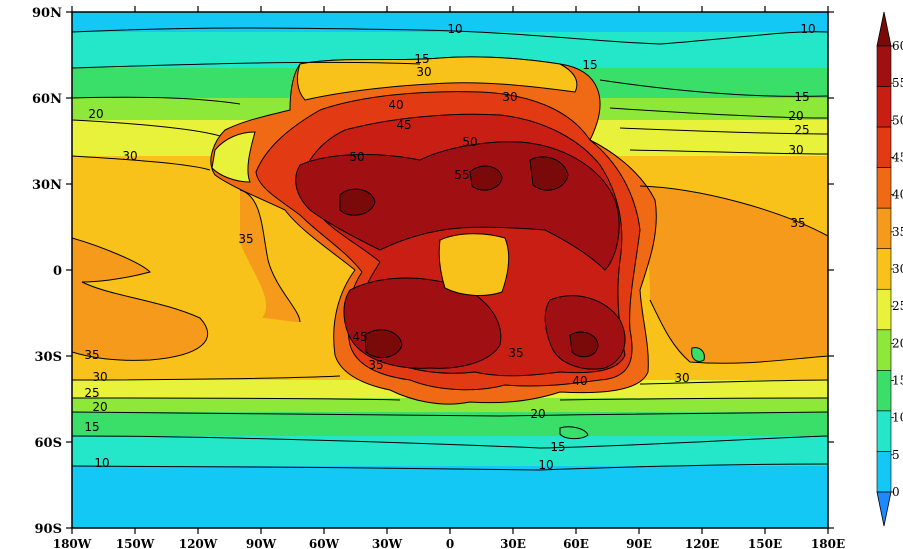 The width and height of the screenshot is (903, 549). What do you see at coordinates (513, 543) in the screenshot?
I see `lon-tick-label: 30E` at bounding box center [513, 543].